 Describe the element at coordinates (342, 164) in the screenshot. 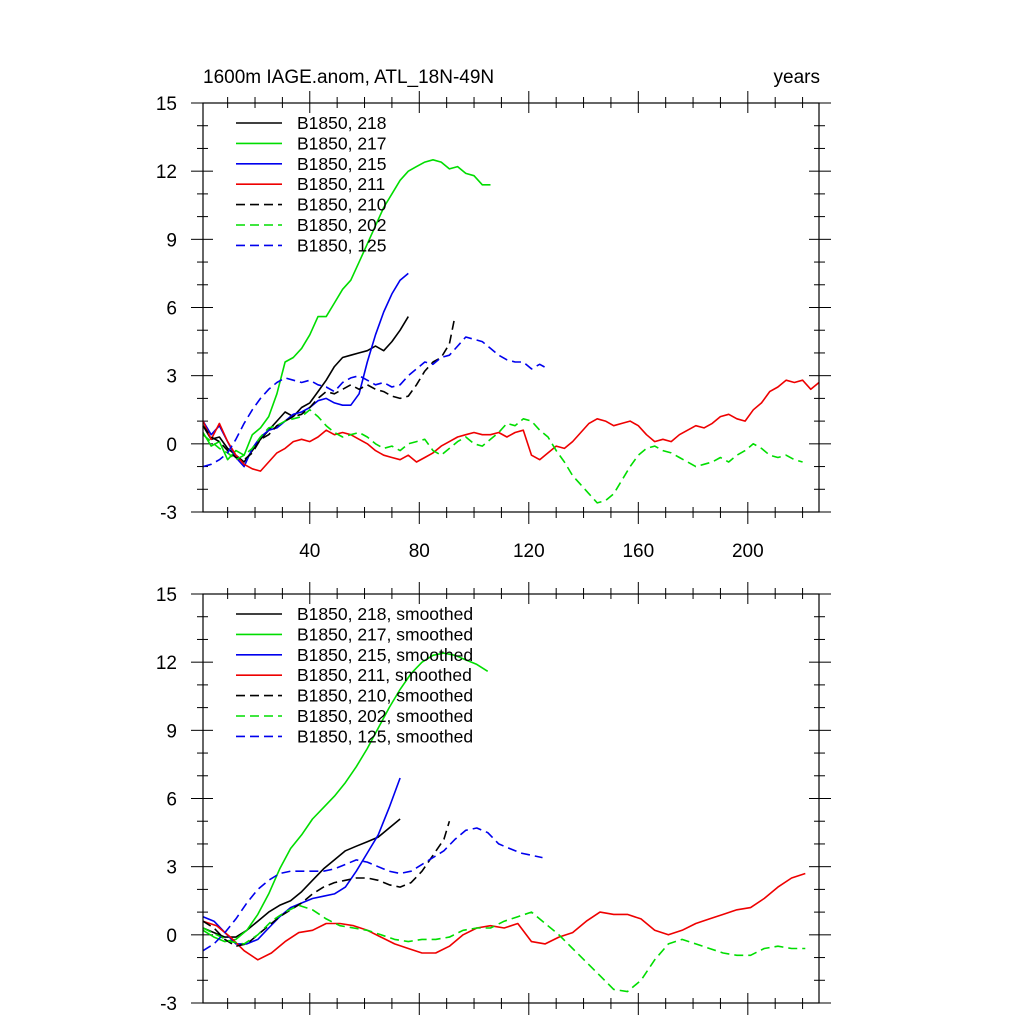

I see `legend-label: B1850, 215` at that location.